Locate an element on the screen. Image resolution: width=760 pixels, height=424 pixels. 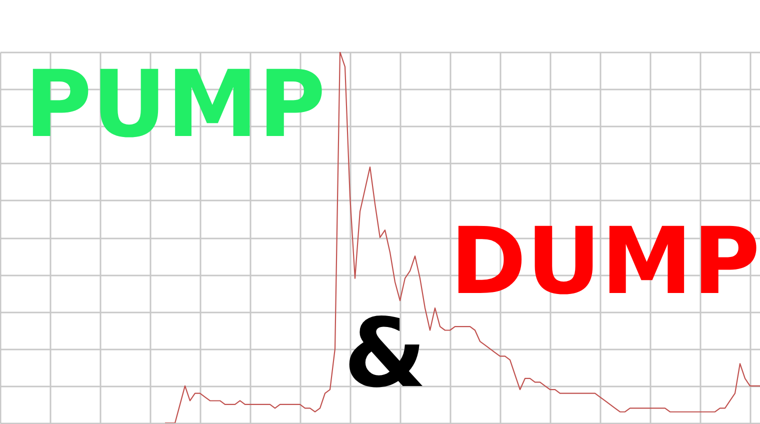
annotation: PUMP is located at coordinates (175, 104).